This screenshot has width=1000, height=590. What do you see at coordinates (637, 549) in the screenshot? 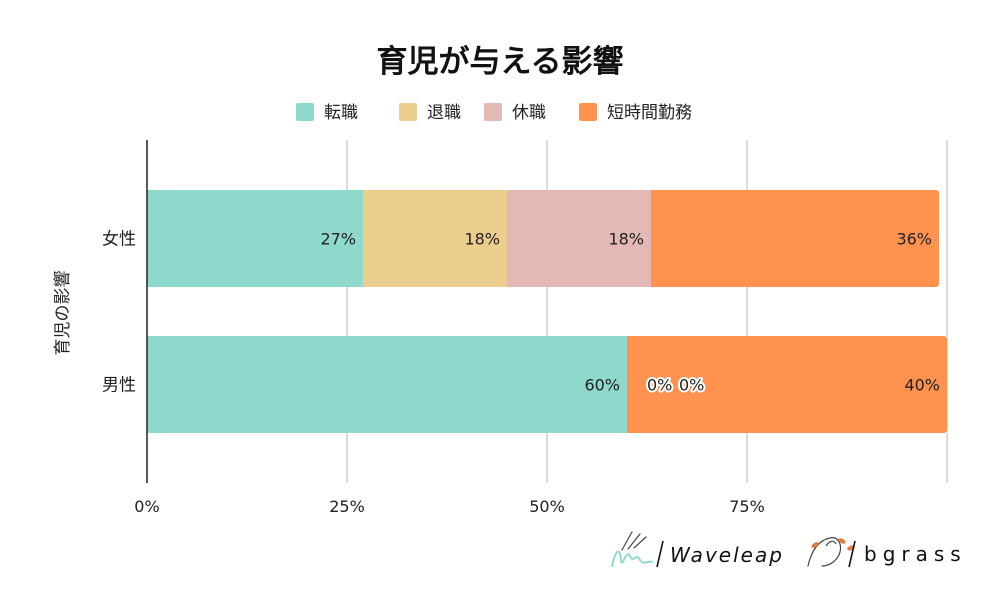
I see `waveleap-mark-icon` at bounding box center [637, 549].